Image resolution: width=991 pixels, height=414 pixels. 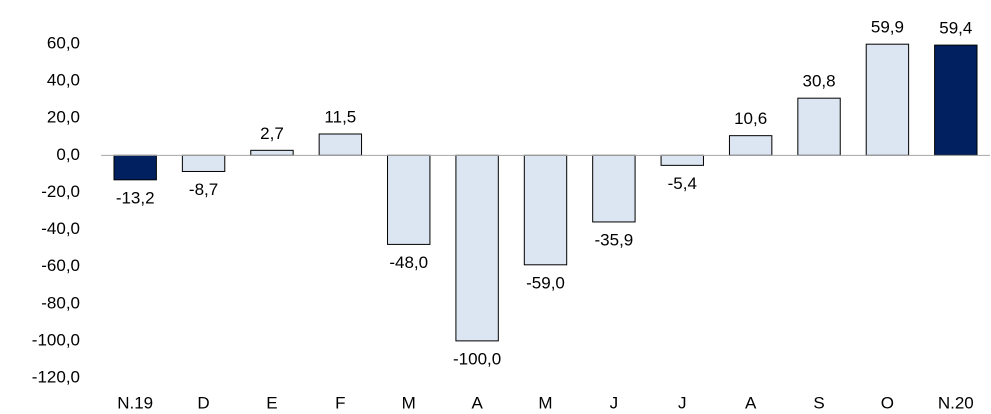 What do you see at coordinates (956, 402) in the screenshot?
I see `x-tick-label: N.20` at bounding box center [956, 402].